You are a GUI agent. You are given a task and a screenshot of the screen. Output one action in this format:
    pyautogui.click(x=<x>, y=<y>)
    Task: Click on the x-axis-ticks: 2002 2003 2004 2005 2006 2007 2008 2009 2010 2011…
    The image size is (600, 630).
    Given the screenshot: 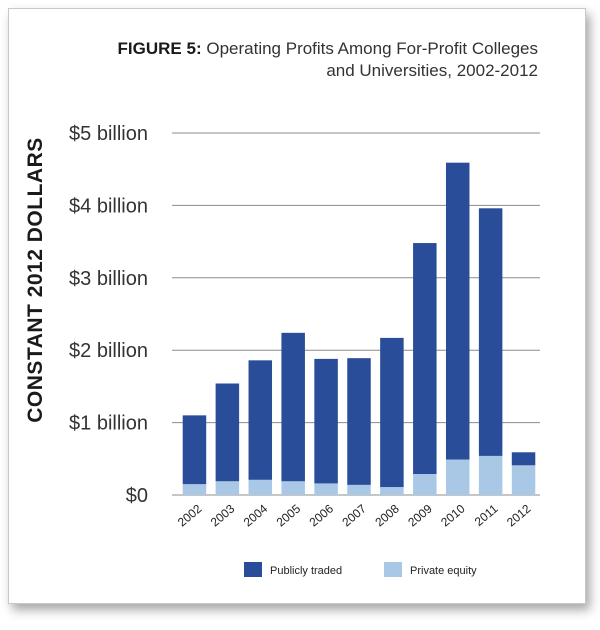 What is the action you would take?
    pyautogui.click(x=354, y=515)
    